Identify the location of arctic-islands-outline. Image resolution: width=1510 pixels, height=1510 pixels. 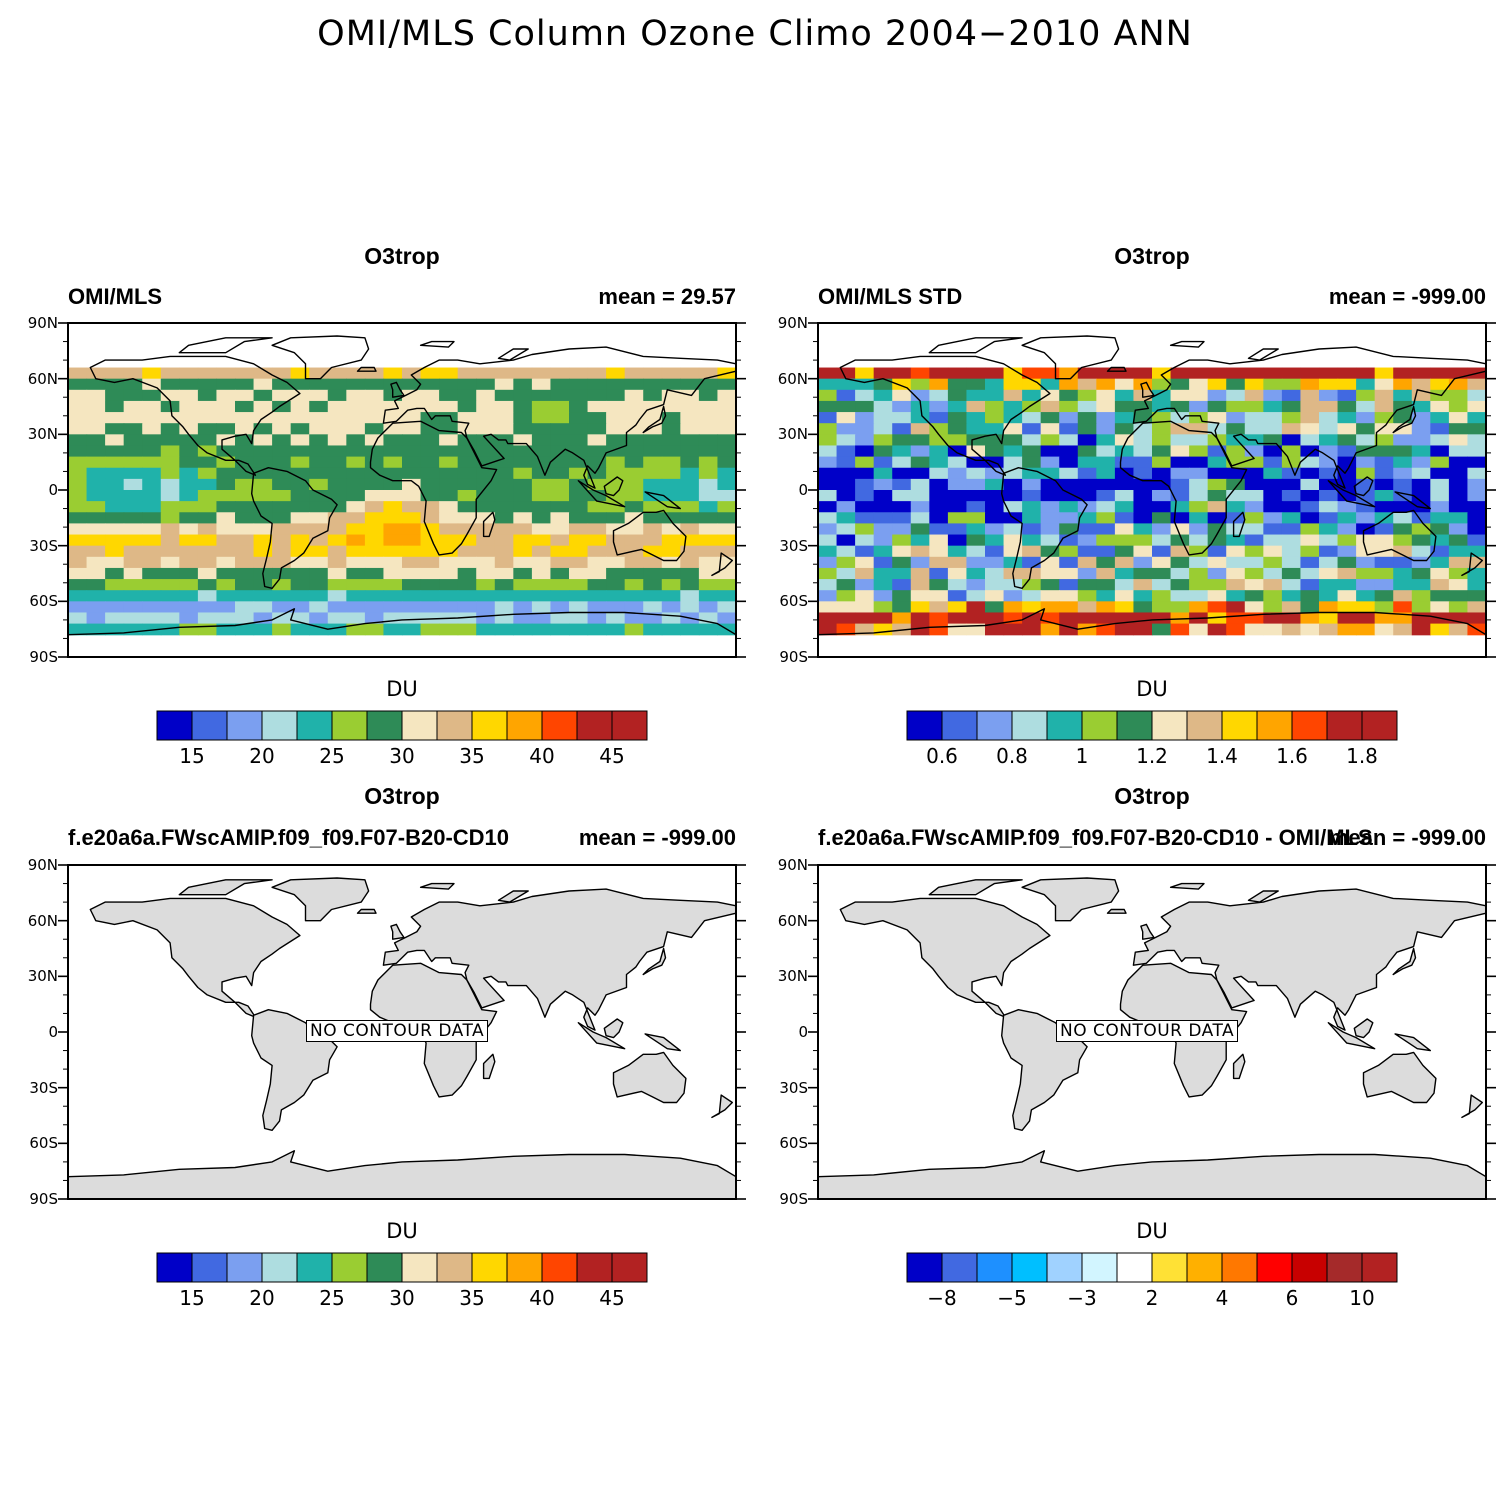
(225, 345).